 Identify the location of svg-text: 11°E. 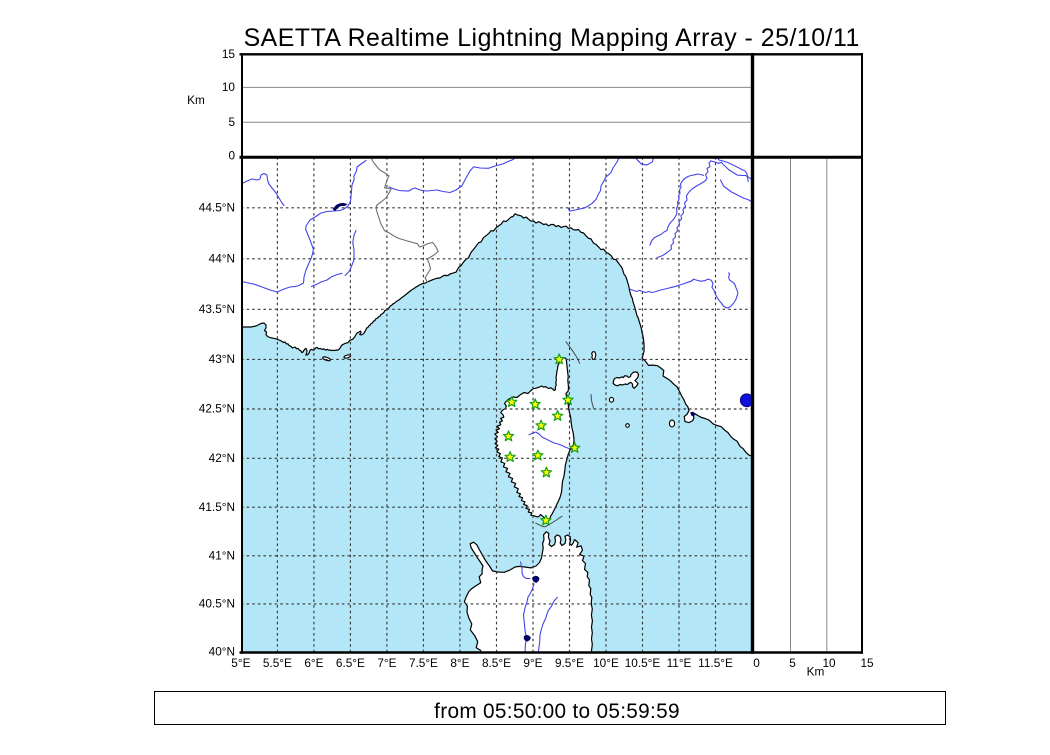
(679, 663).